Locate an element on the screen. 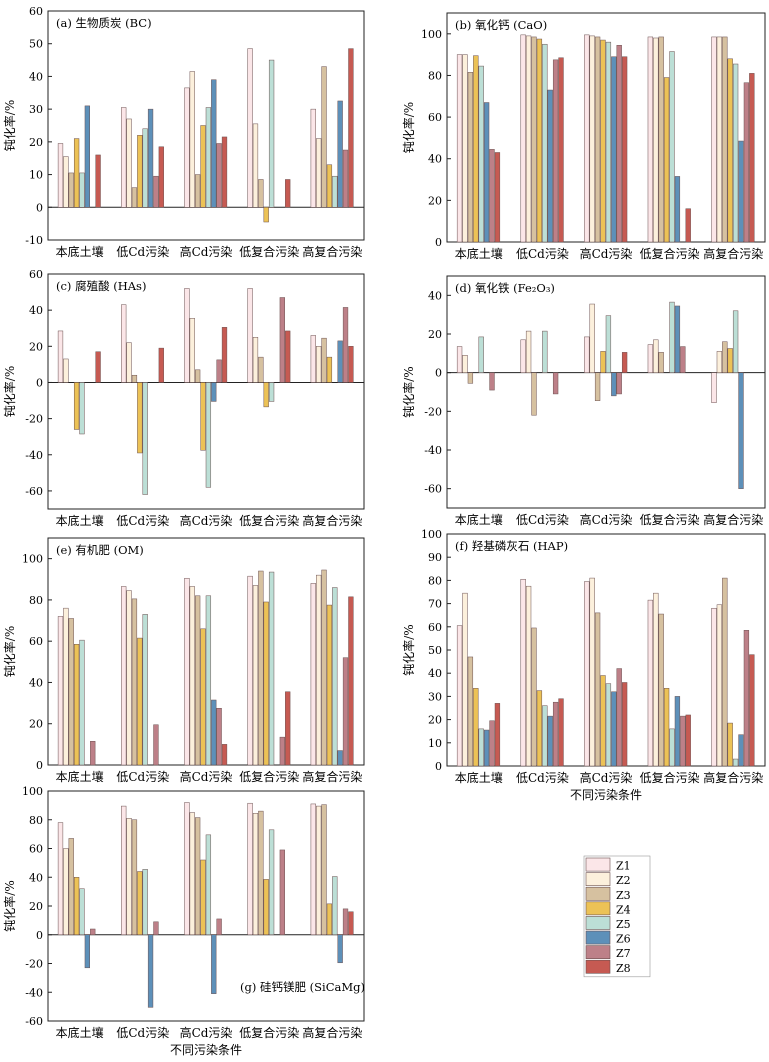 The image size is (769, 1062). x-tick-label: 本底土壤 is located at coordinates (479, 519).